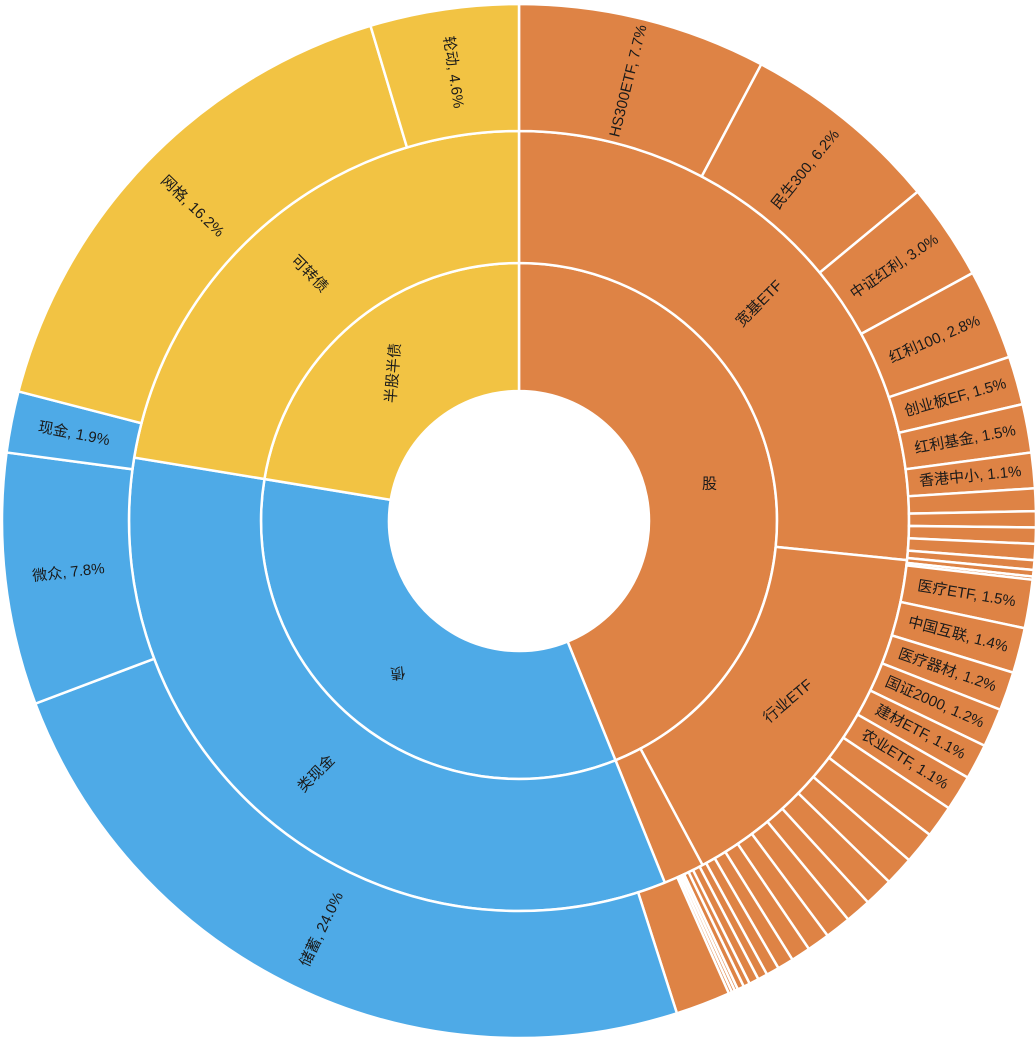 This screenshot has height=1050, width=1036. I want to click on sunburst-segment-ring3-轮动, so click(444, 75).